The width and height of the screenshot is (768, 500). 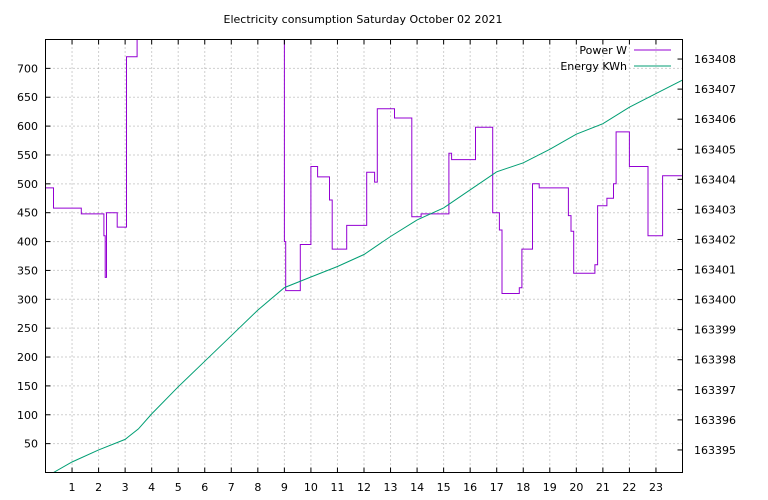 What do you see at coordinates (27, 386) in the screenshot?
I see `y-left-tick-label: 150` at bounding box center [27, 386].